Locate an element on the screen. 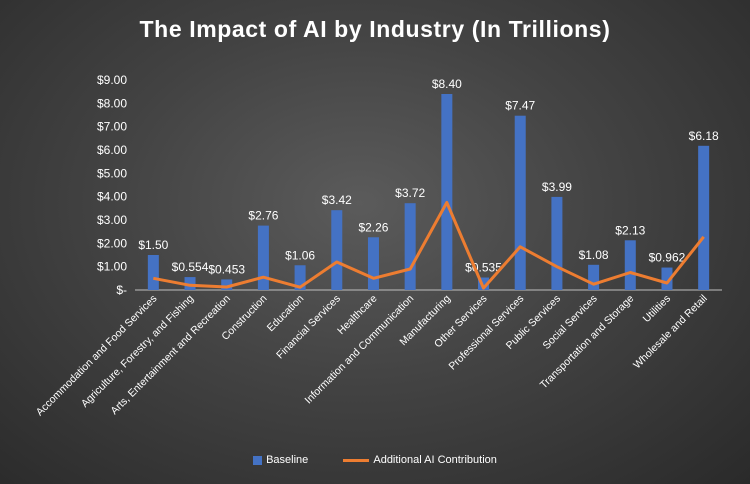 This screenshot has width=750, height=484. legend-label-additional-ai-contribution: Additional AI Contribution is located at coordinates (435, 460).